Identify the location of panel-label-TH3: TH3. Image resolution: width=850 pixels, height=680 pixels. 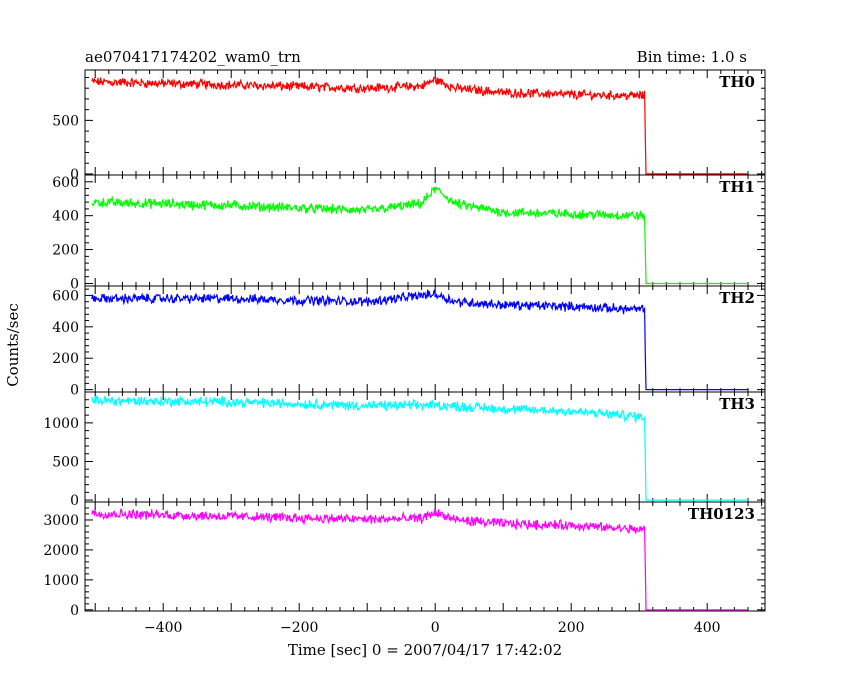
(737, 404).